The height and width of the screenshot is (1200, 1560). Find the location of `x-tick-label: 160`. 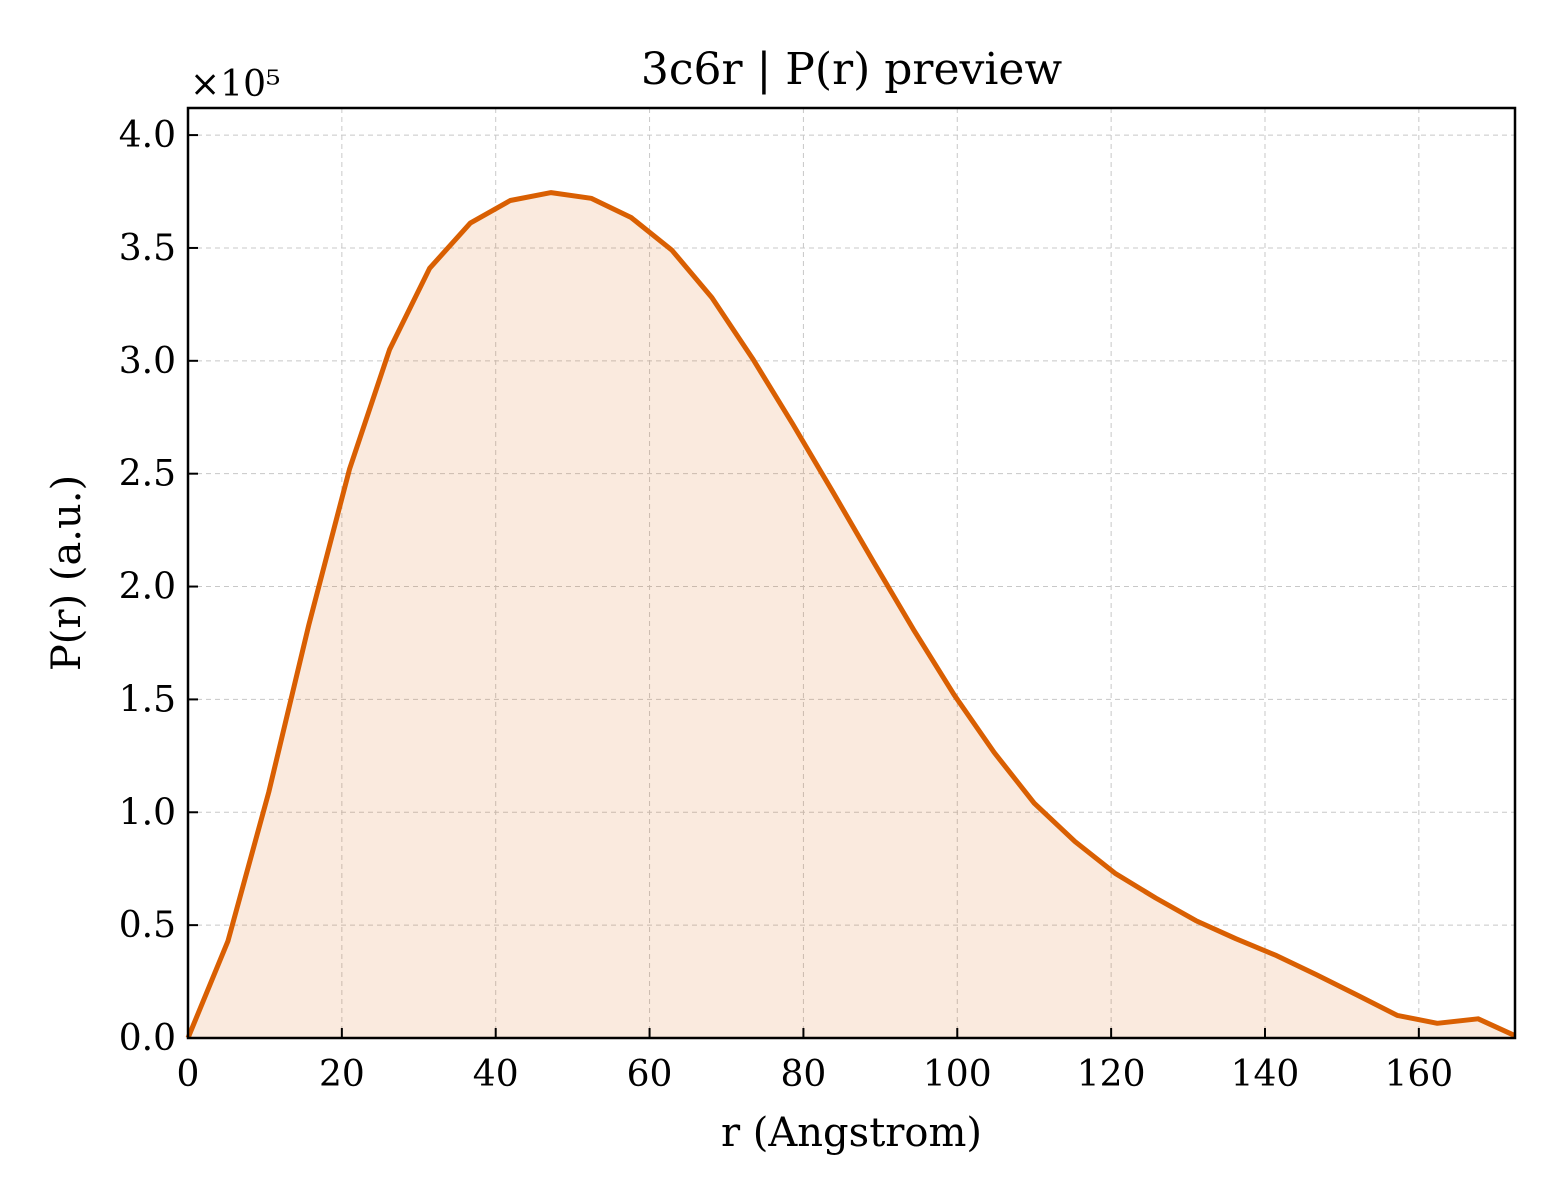

x-tick-label: 160 is located at coordinates (1418, 1074).